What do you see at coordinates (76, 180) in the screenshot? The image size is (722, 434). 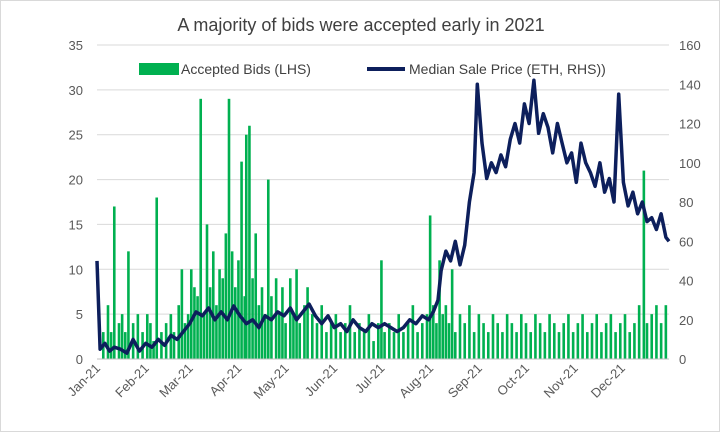 I see `left-axis-tick-label: 20` at bounding box center [76, 180].